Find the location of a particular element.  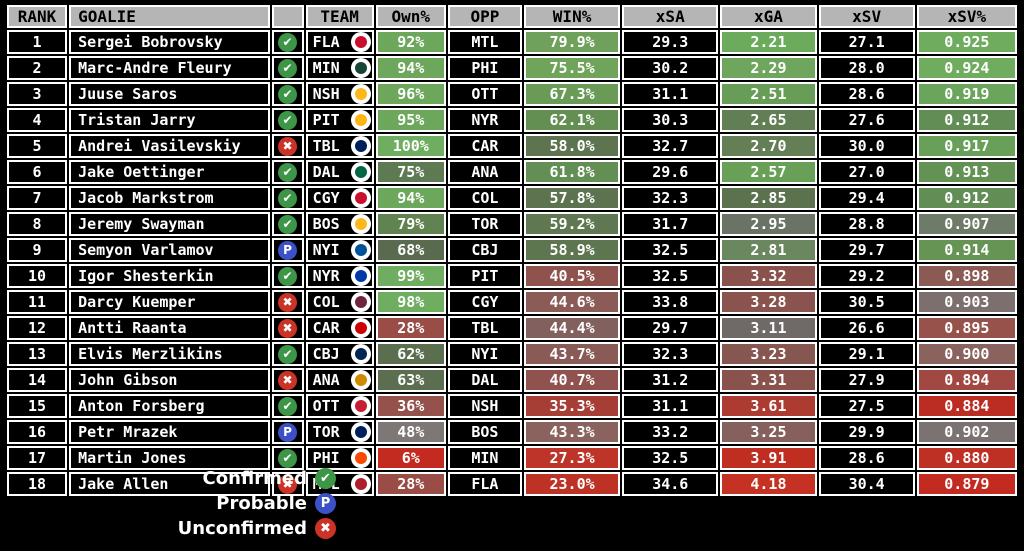

legend-item-probable: Probable P is located at coordinates (168, 503).